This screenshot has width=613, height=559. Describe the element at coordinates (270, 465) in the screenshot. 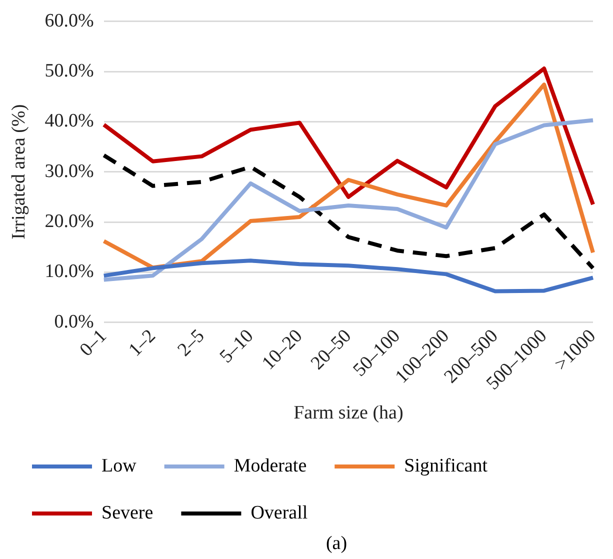

I see `legend-label: Moderate` at that location.